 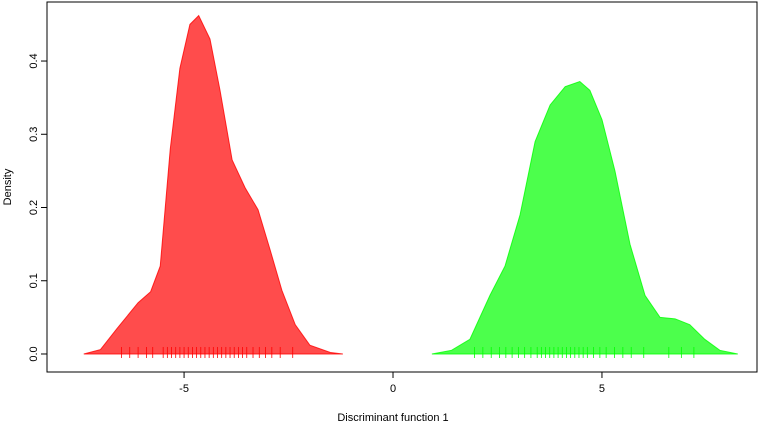 What do you see at coordinates (392, 417) in the screenshot?
I see `x-axis-label: Discriminant function 1` at bounding box center [392, 417].